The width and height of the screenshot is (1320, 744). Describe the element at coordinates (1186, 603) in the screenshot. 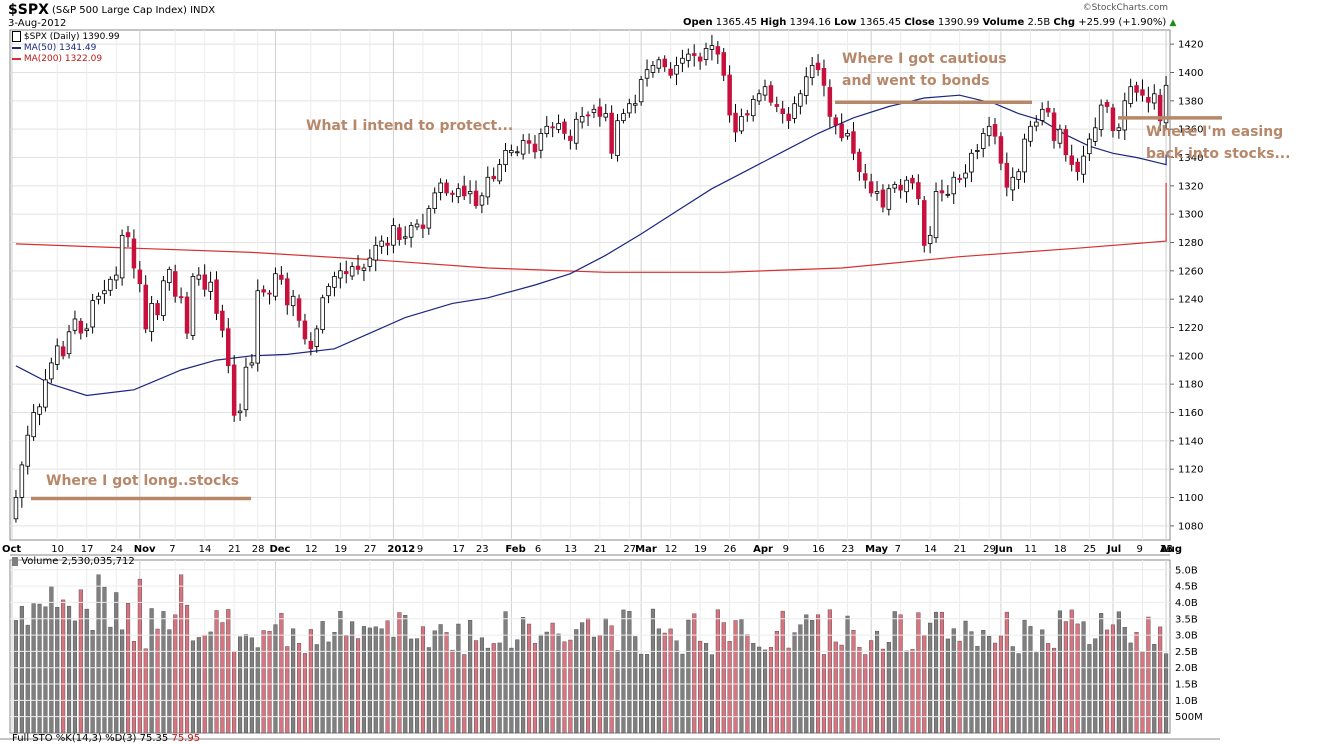

I see `volume-tick-label: 4.0B` at that location.